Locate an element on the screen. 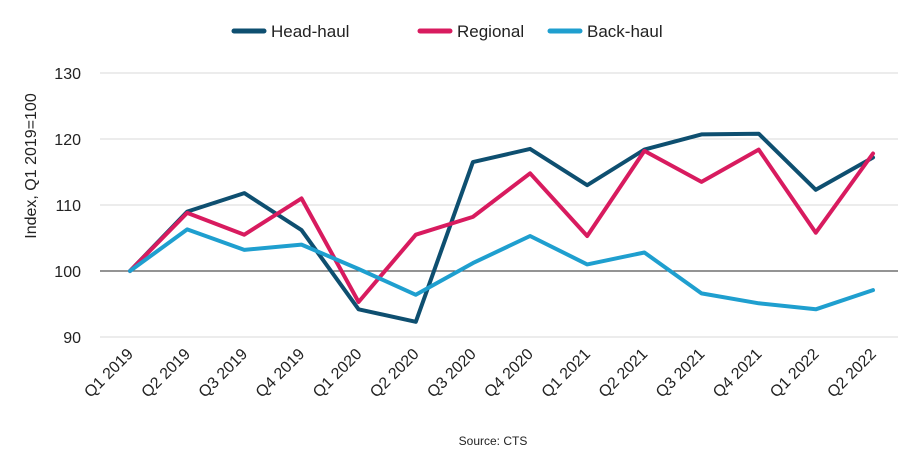  x-tick-label: Q3 2020 is located at coordinates (451, 373).